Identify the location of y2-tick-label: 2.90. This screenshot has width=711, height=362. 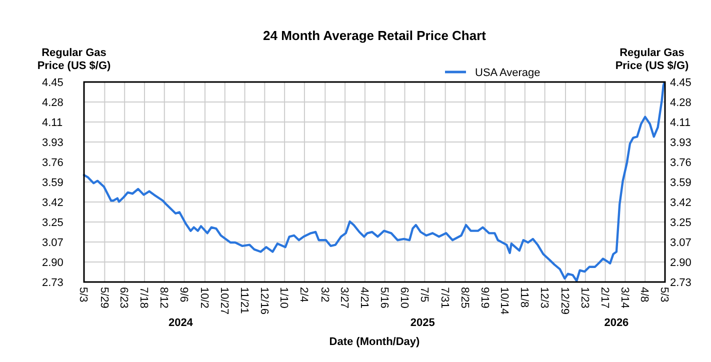
(681, 262).